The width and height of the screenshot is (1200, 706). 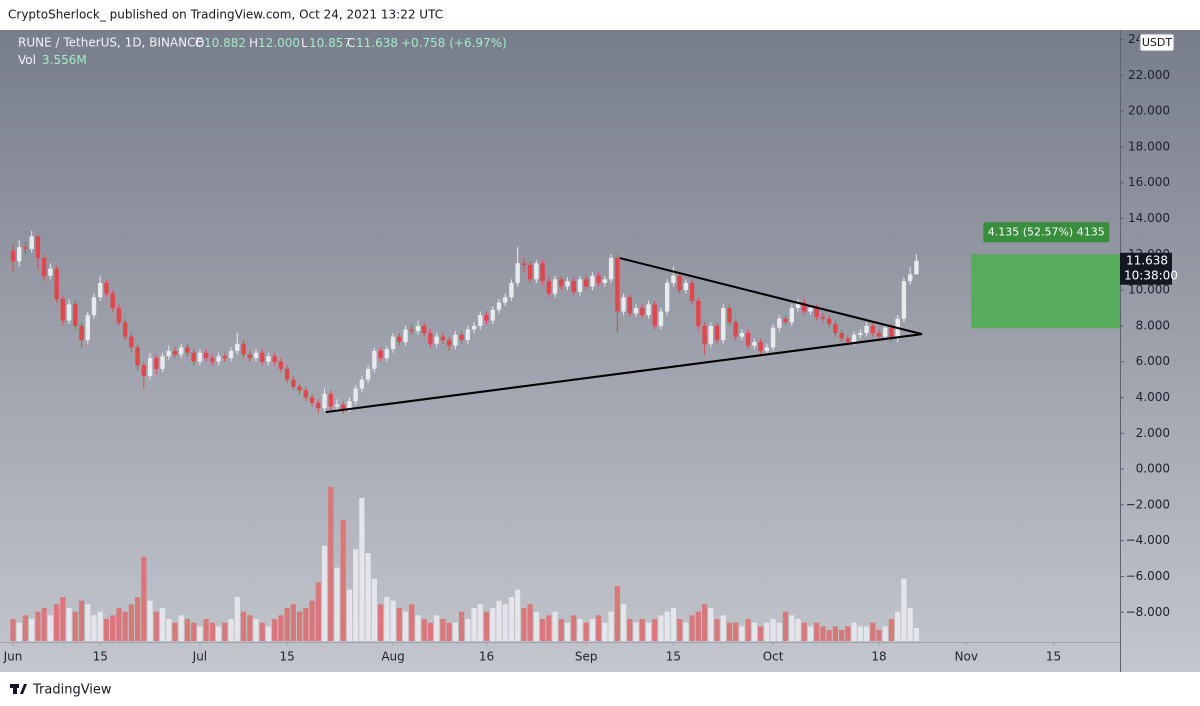 What do you see at coordinates (199, 43) in the screenshot?
I see `open-label: O` at bounding box center [199, 43].